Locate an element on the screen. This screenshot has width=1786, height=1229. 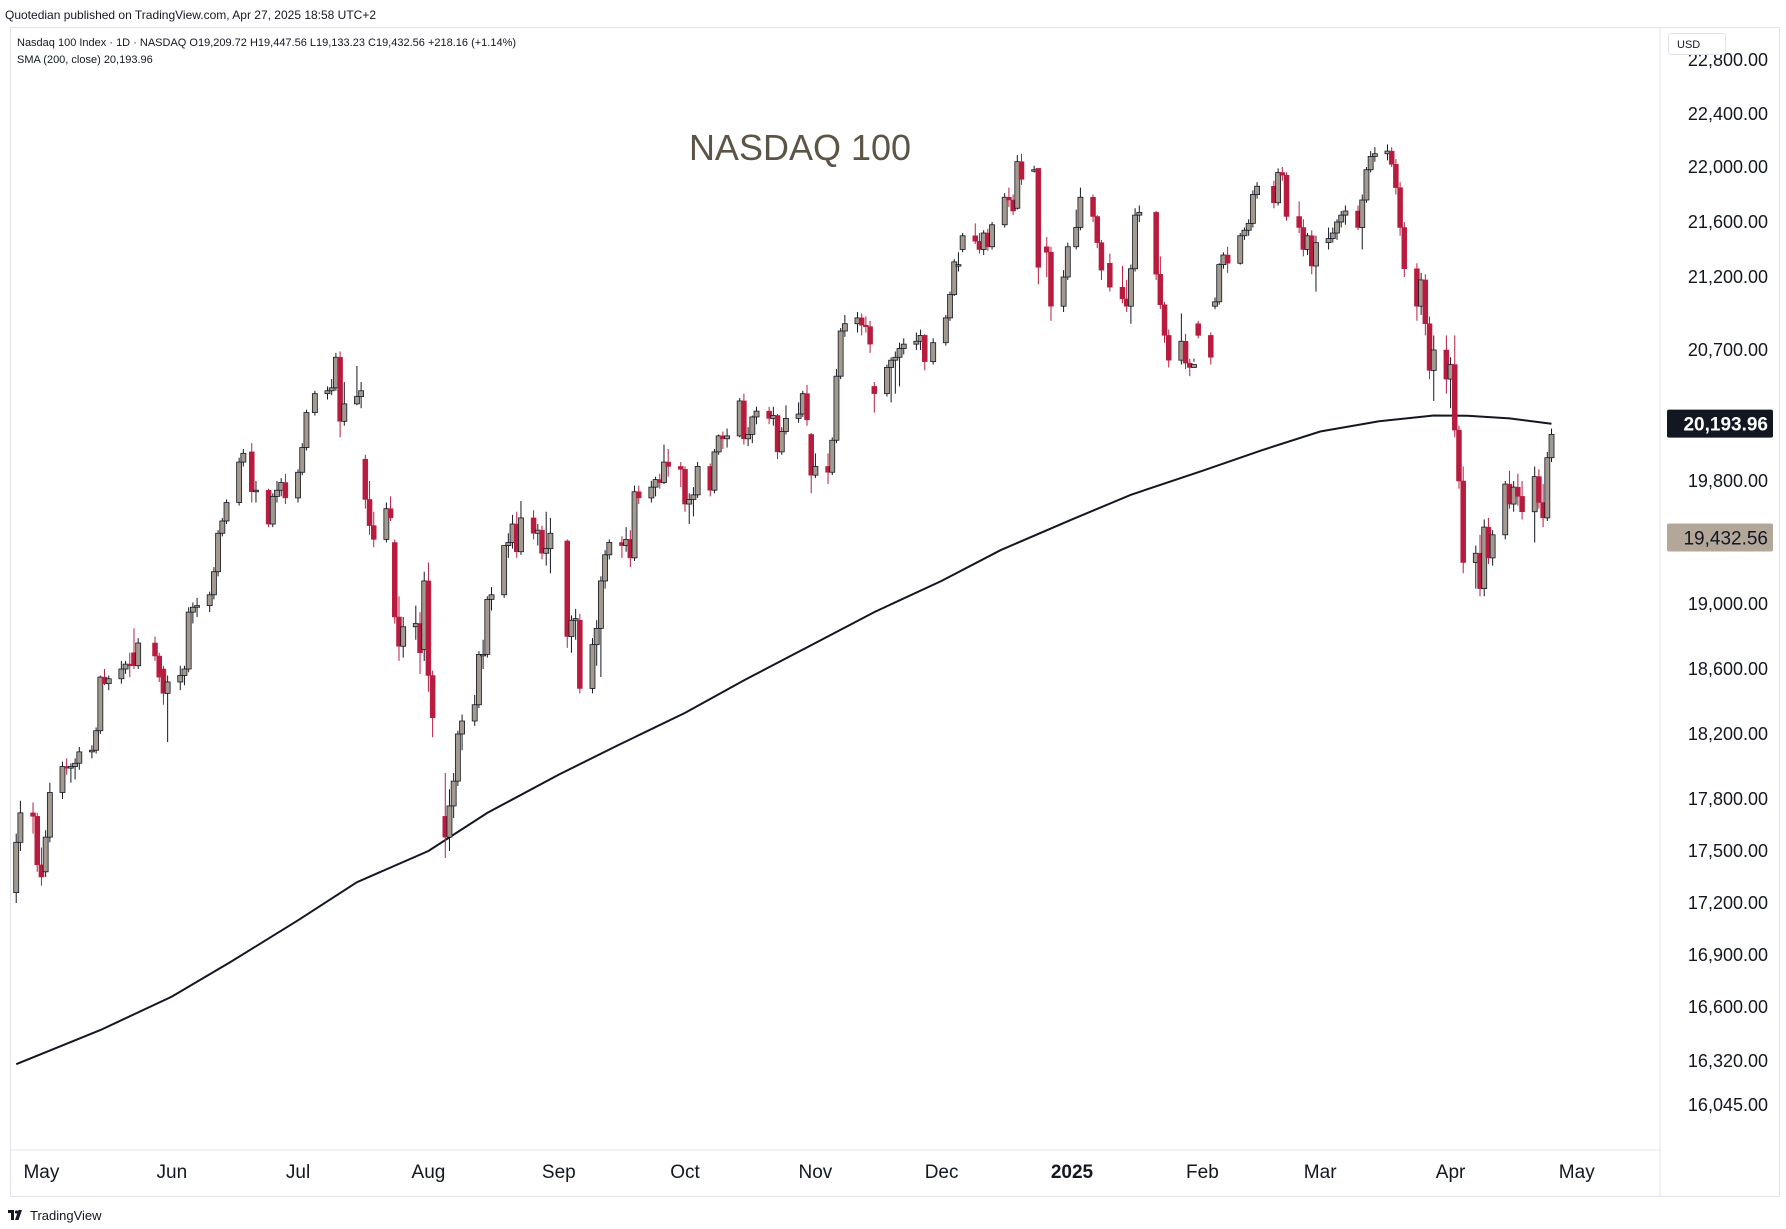
time-scale: May Jun Jul Aug Sep Oct Nov Dec 2025 Feb Mar Apr May is located at coordinates (835, 1166).